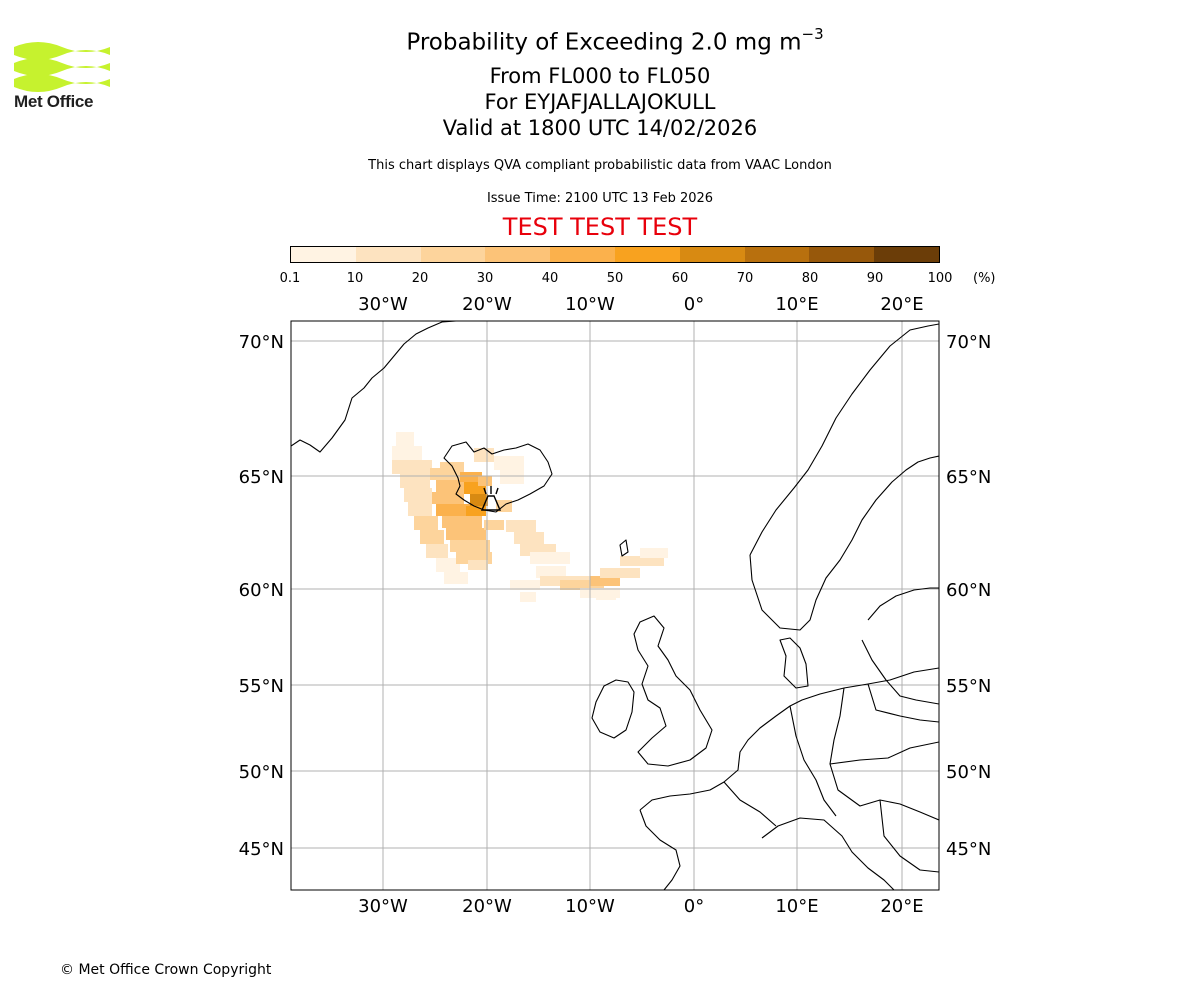  Describe the element at coordinates (261, 772) in the screenshot. I see `lat-label-left: 50°N` at that location.